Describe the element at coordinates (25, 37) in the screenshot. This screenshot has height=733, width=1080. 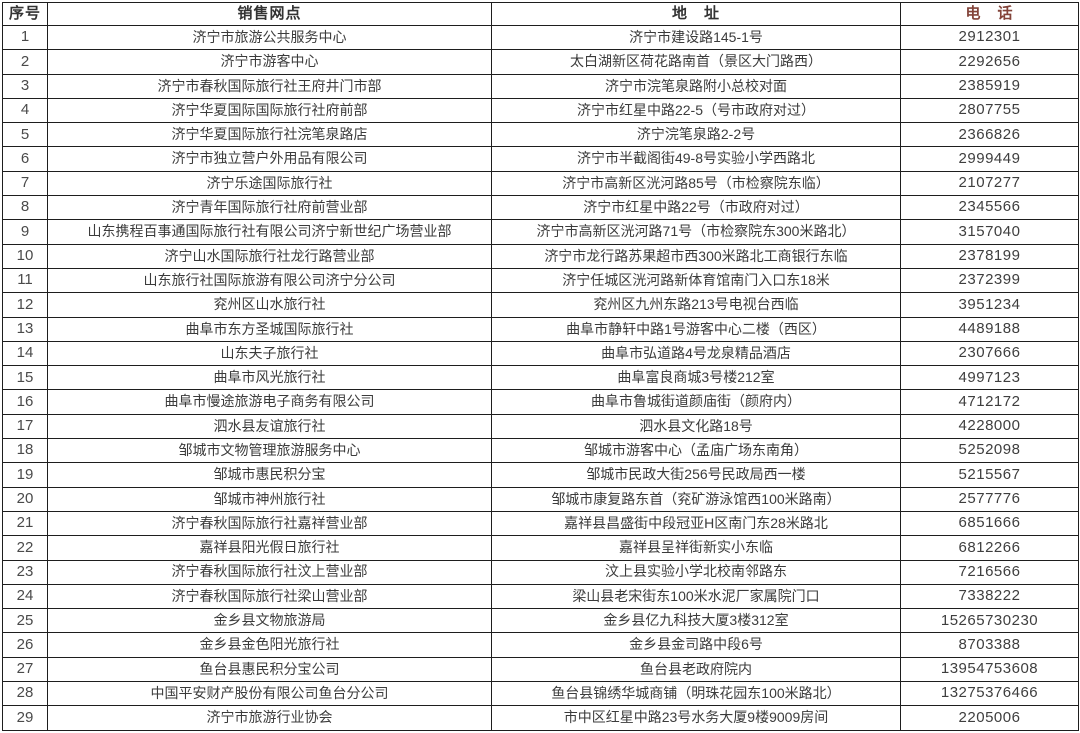
I see `row-number-cell: 1` at that location.